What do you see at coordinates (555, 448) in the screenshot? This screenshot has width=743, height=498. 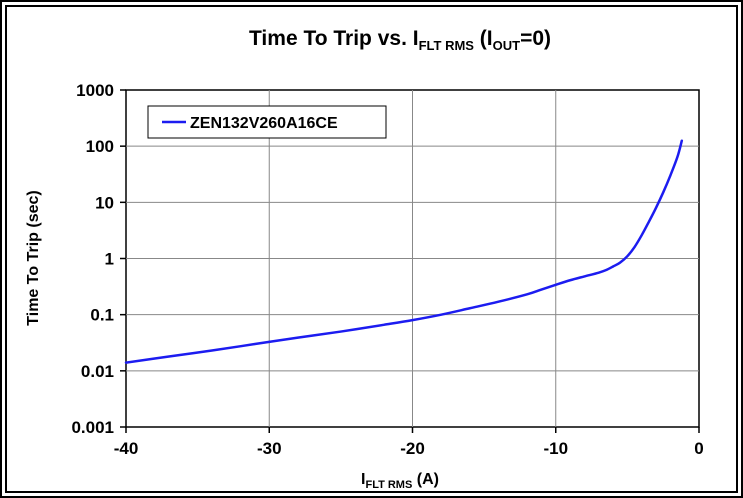 I see `x-tick-label: -10` at bounding box center [555, 448].